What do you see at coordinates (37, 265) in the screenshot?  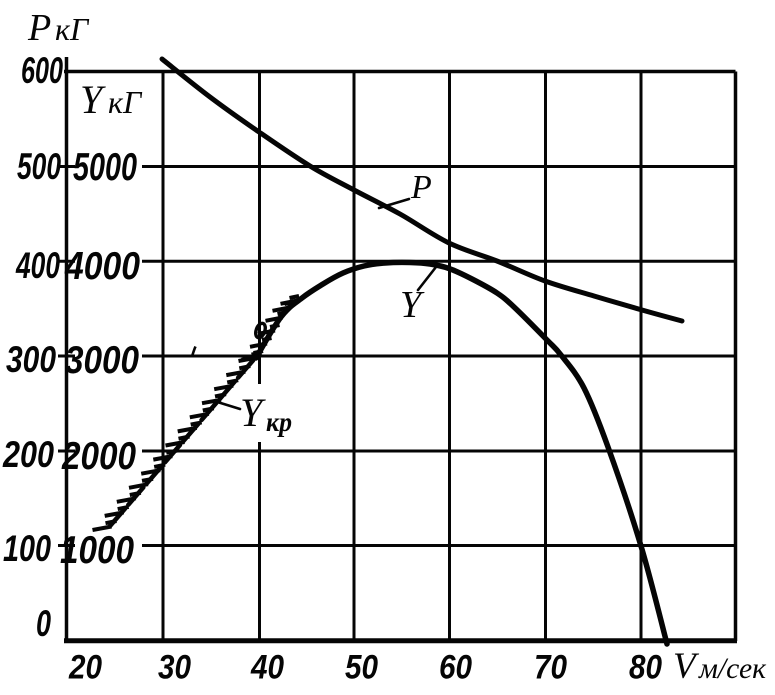 I see `svg-text: 400` at bounding box center [37, 265].